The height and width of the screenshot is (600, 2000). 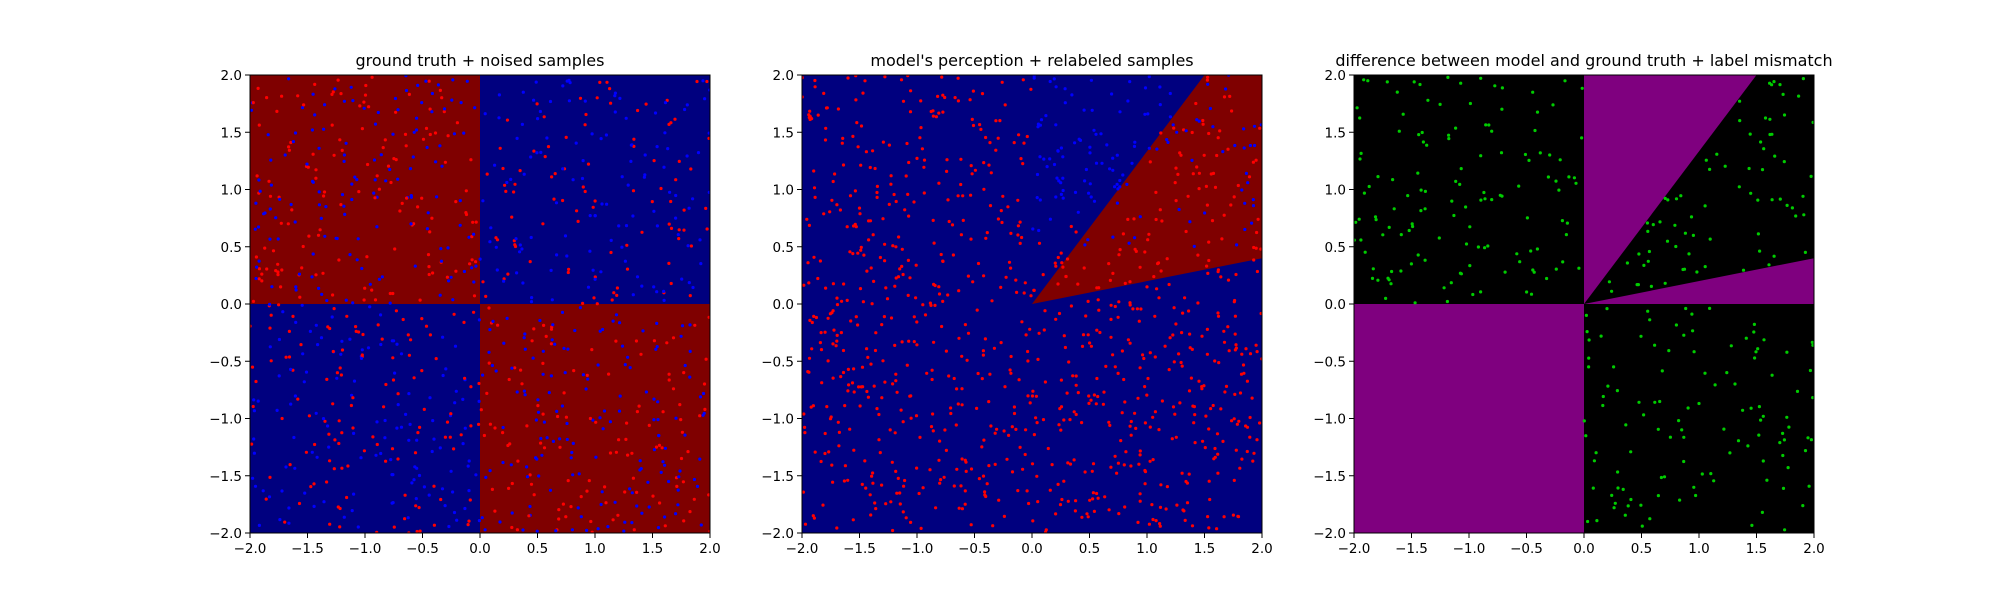 I want to click on region-bottom-right, so click(x=595, y=418).